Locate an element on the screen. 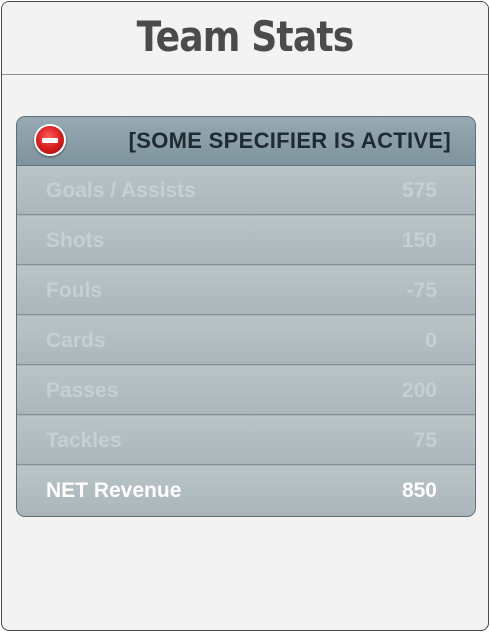  remove-icon is located at coordinates (50, 140).